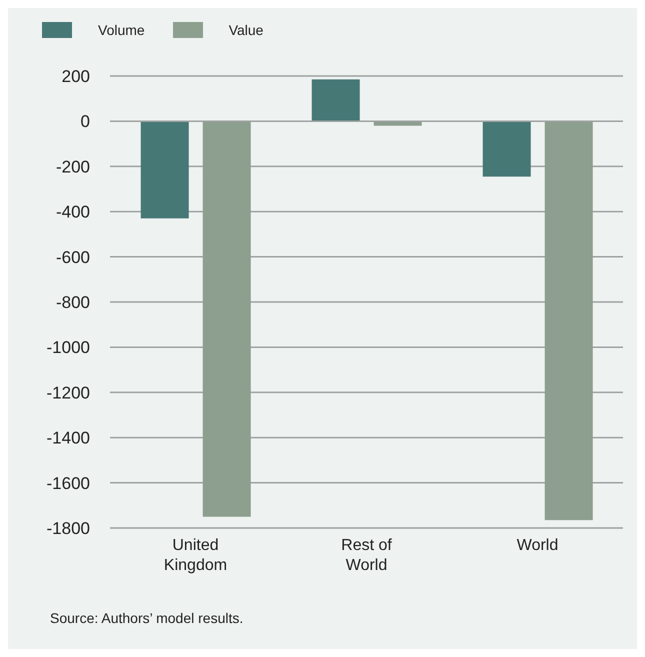 Image resolution: width=645 pixels, height=657 pixels. I want to click on y-tick-label: -1600, so click(68, 483).